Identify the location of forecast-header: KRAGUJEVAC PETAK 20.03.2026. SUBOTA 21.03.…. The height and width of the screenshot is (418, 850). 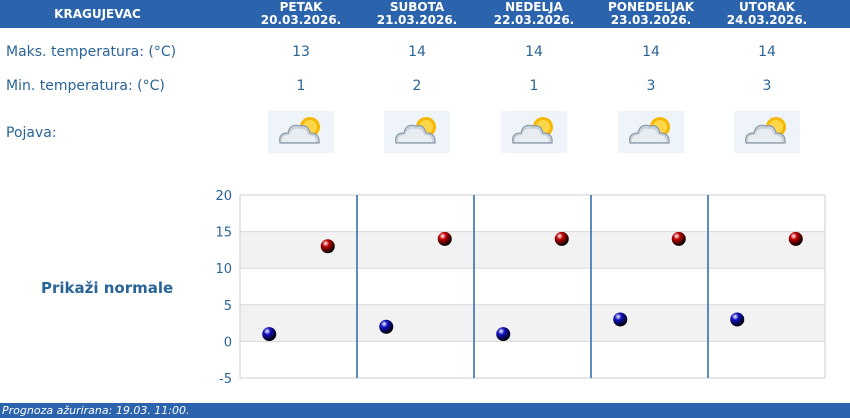
(425, 14).